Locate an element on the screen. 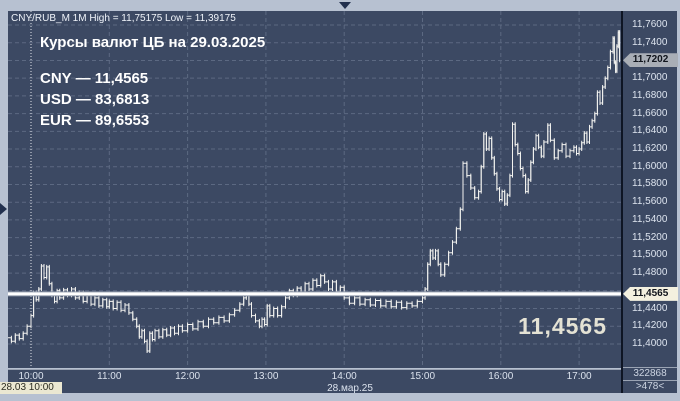 The height and width of the screenshot is (401, 680). y-axis-tick: 11,5800 is located at coordinates (650, 184).